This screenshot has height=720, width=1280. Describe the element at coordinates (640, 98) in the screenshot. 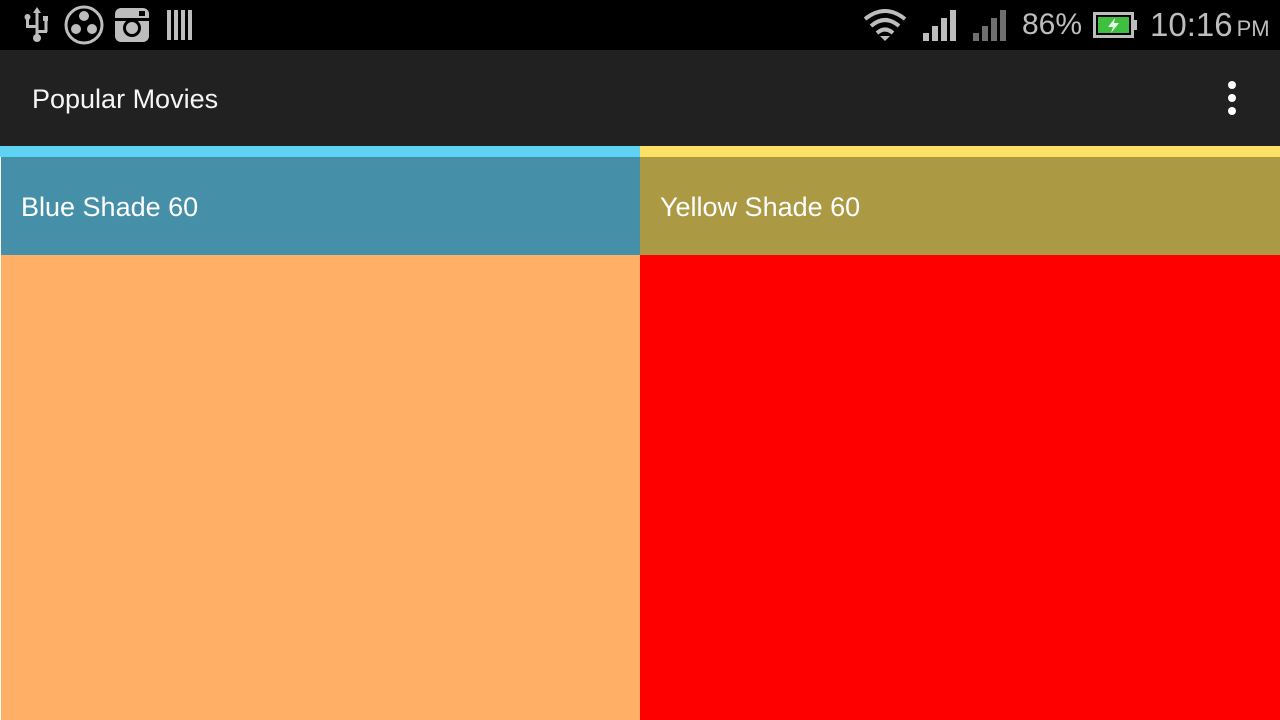

I see `app-bar: Popular Movies` at that location.